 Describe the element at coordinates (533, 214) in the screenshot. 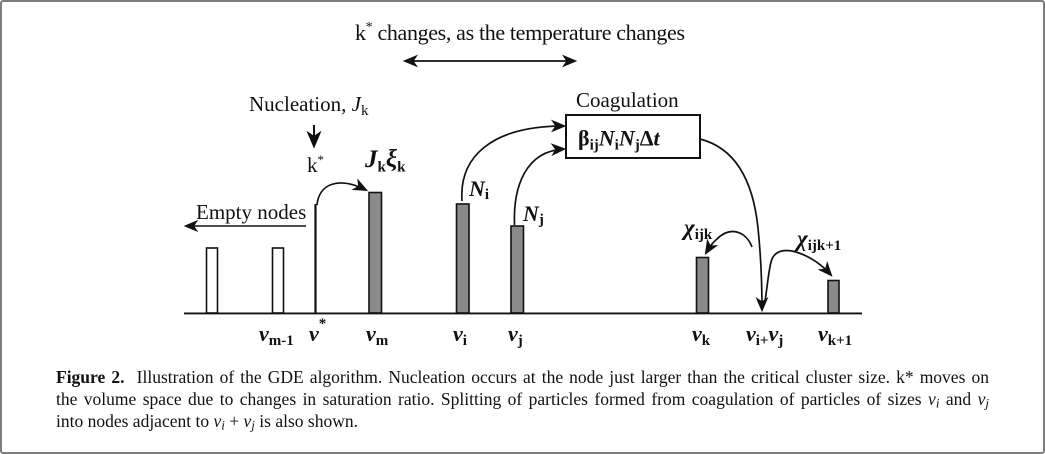

I see `svg-text: Nj` at that location.